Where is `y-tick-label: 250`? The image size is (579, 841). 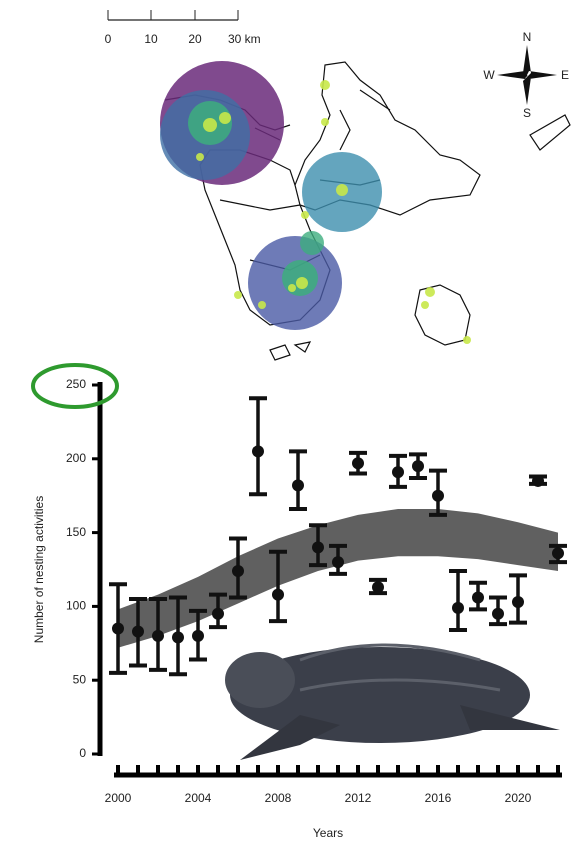 y-tick-label: 250 is located at coordinates (76, 384).